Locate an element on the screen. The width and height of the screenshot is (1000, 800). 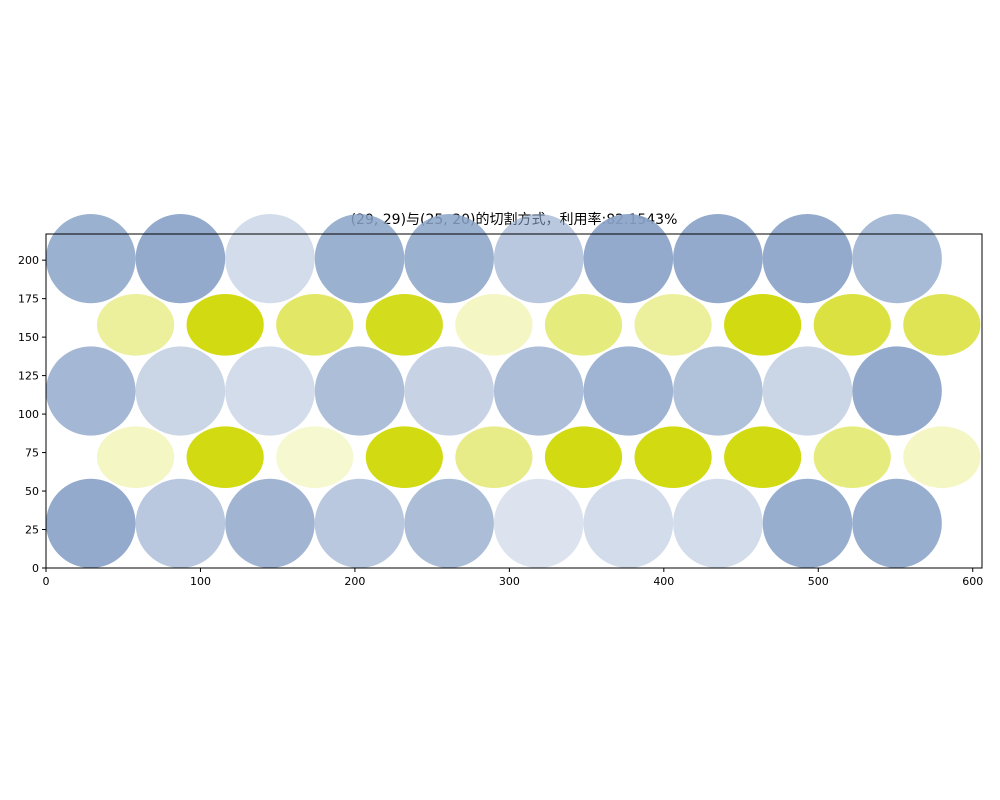
y-axis: 0 25 50 75 100 125 150 175 200 is located at coordinates (32, 414).